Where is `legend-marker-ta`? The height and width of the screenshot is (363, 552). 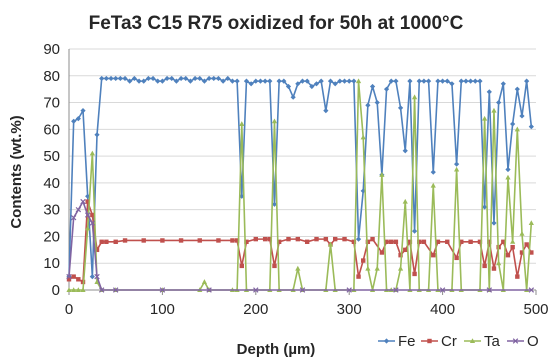
legend-marker-ta is located at coordinates (472, 340).